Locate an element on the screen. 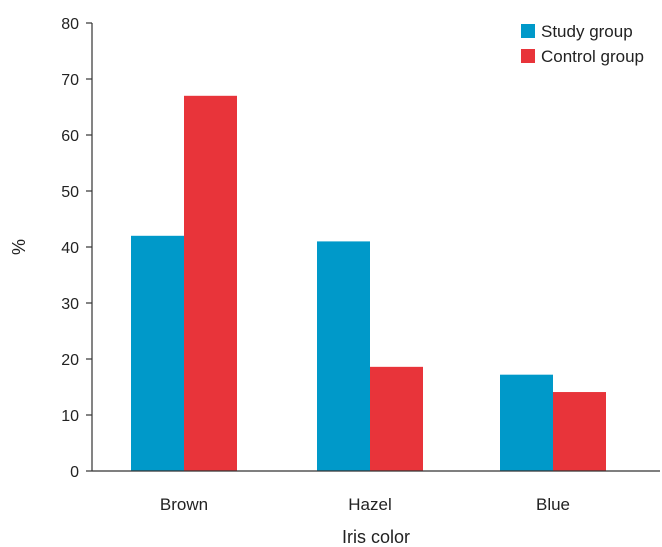 The width and height of the screenshot is (662, 547). x-category-label-blue: Blue is located at coordinates (553, 504).